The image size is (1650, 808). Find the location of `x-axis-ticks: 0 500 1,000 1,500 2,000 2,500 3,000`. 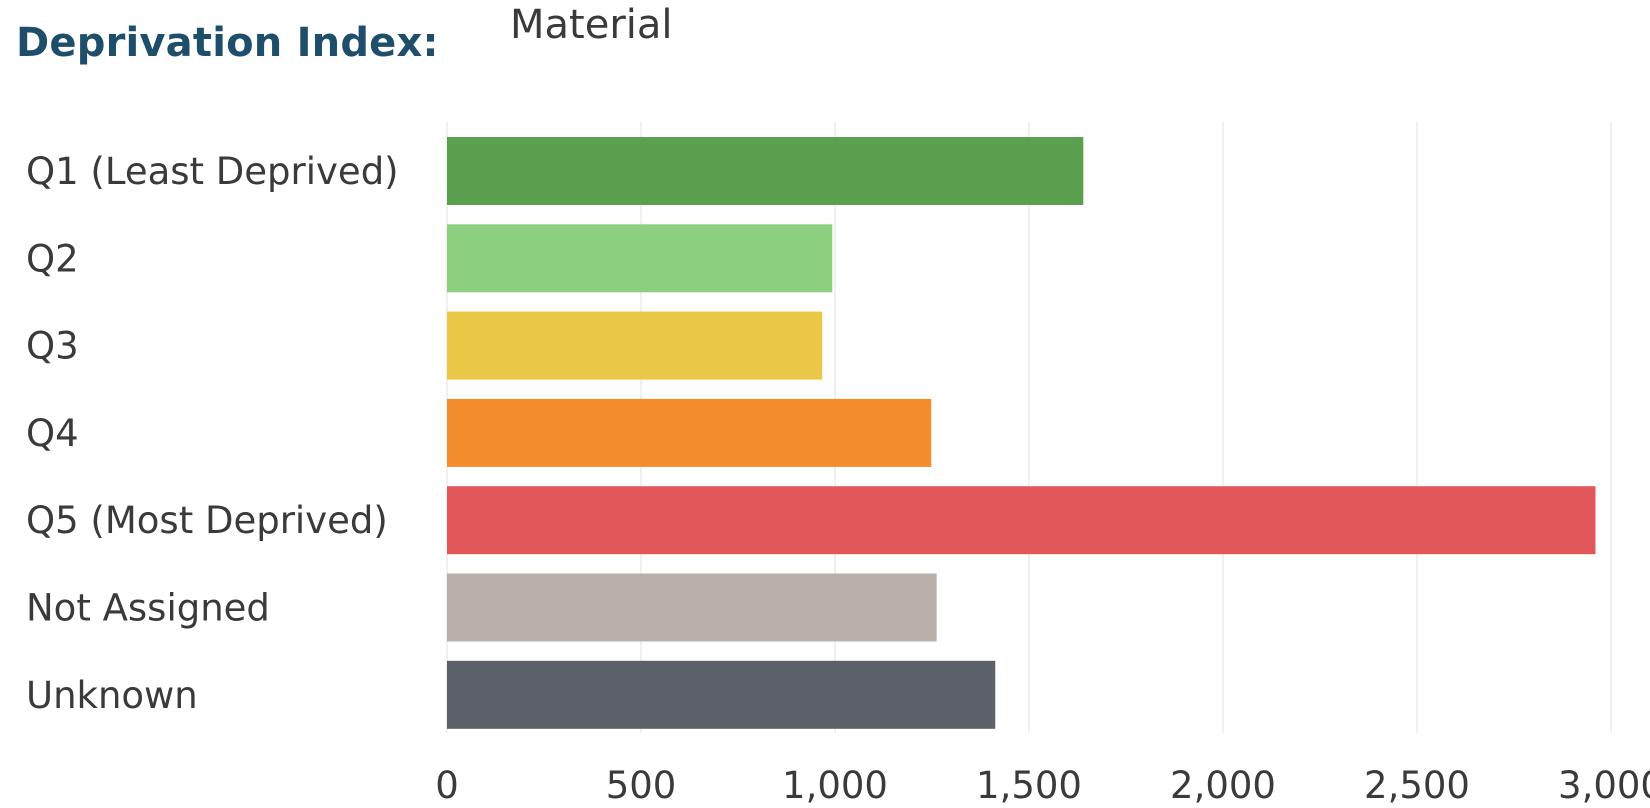

x-axis-ticks: 0 500 1,000 1,500 2,000 2,500 3,000 is located at coordinates (1042, 785).